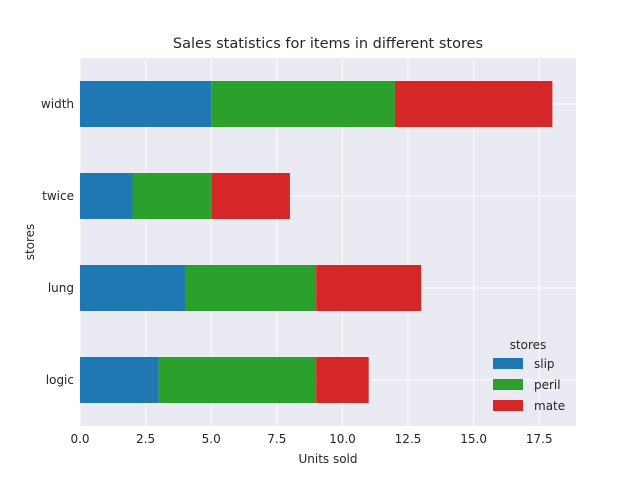 This screenshot has height=480, width=640. Describe the element at coordinates (327, 459) in the screenshot. I see `x-axis-label: Units sold` at that location.